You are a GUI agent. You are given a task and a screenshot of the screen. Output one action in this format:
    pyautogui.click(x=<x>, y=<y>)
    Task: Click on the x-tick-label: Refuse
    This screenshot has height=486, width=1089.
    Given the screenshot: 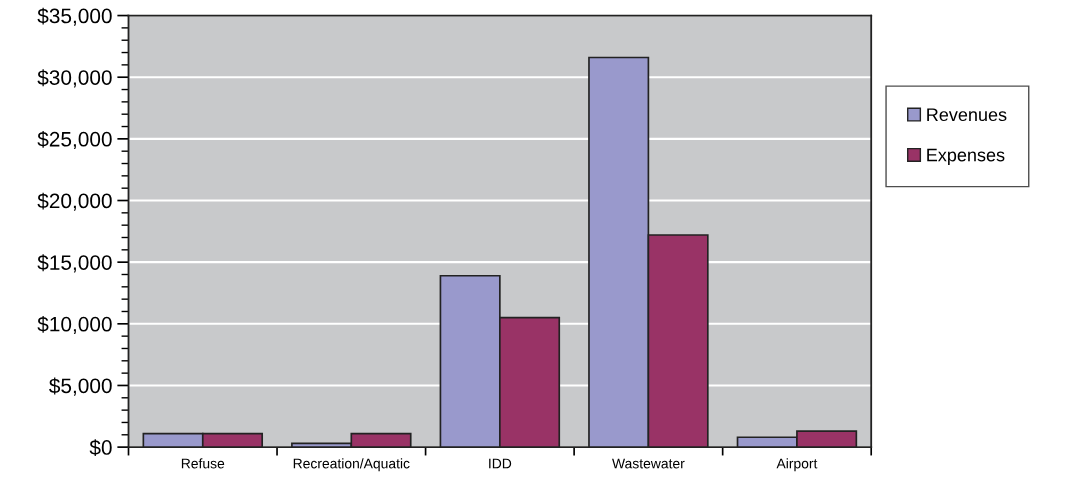 What is the action you would take?
    pyautogui.click(x=203, y=463)
    